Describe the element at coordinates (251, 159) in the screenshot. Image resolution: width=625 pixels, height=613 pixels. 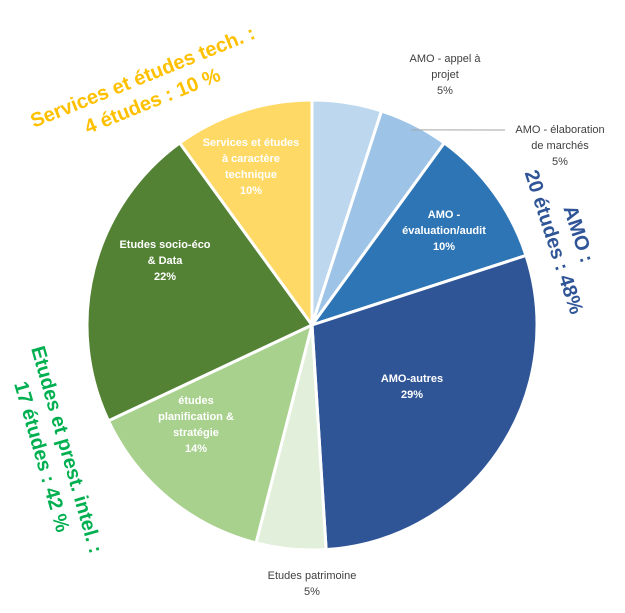
I see `slice-label: à caractère` at that location.